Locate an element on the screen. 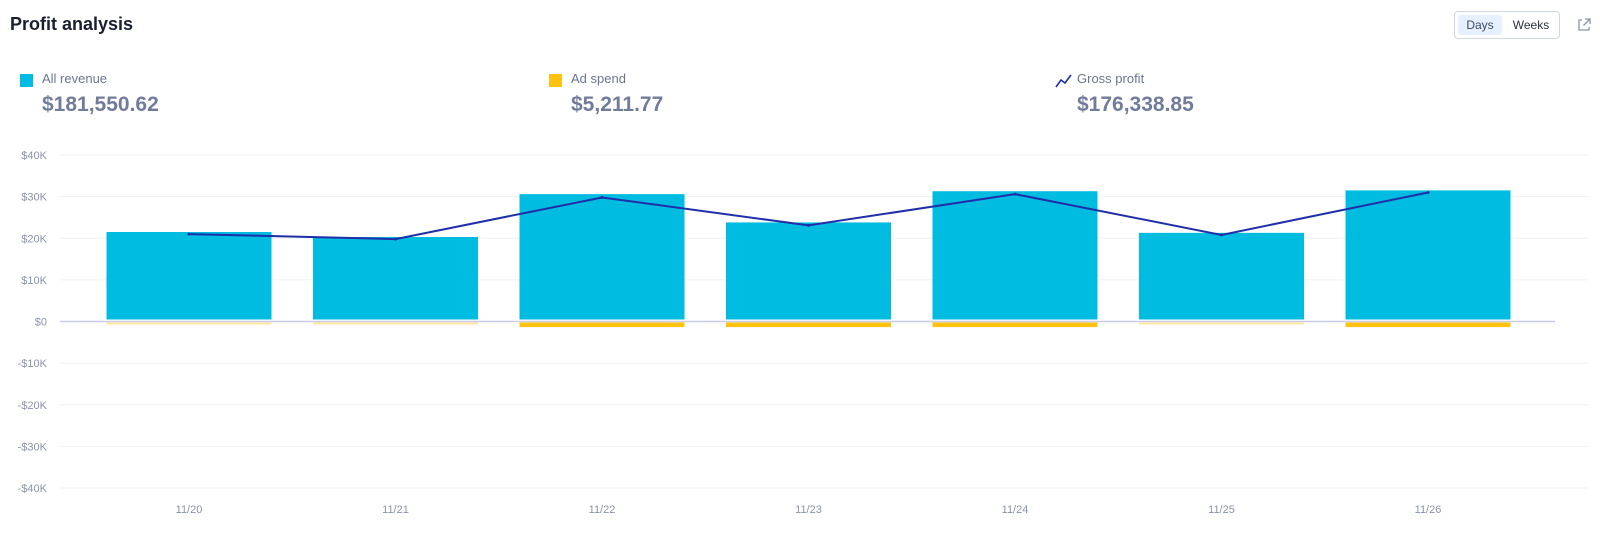 This screenshot has height=554, width=1600. y-tick-label: -$30K is located at coordinates (33, 447).